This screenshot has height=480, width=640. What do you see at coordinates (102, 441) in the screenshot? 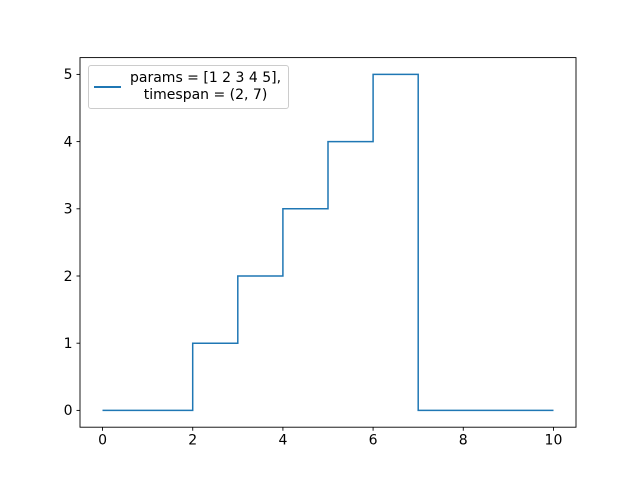
I see `x-axis-tick-label: 0` at bounding box center [102, 441].